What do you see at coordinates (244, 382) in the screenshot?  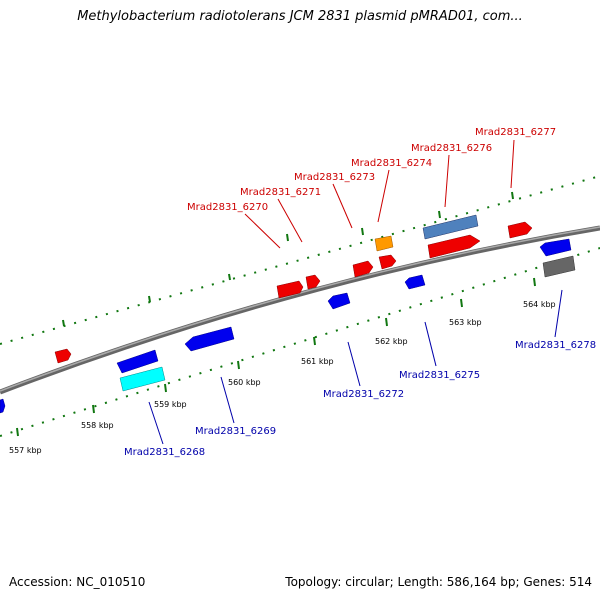 I see `kbp-label: 560 kbp` at bounding box center [244, 382].